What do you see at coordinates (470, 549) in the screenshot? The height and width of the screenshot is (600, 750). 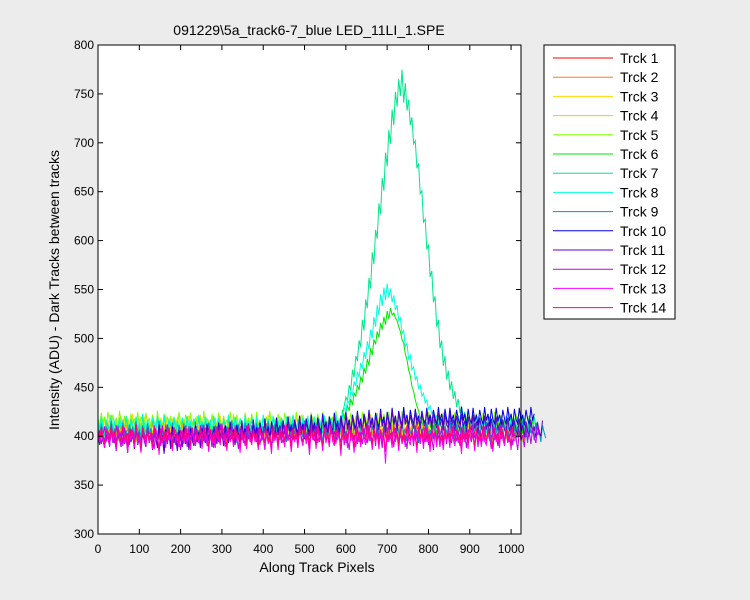 I see `x-tick-label: 900` at bounding box center [470, 549].